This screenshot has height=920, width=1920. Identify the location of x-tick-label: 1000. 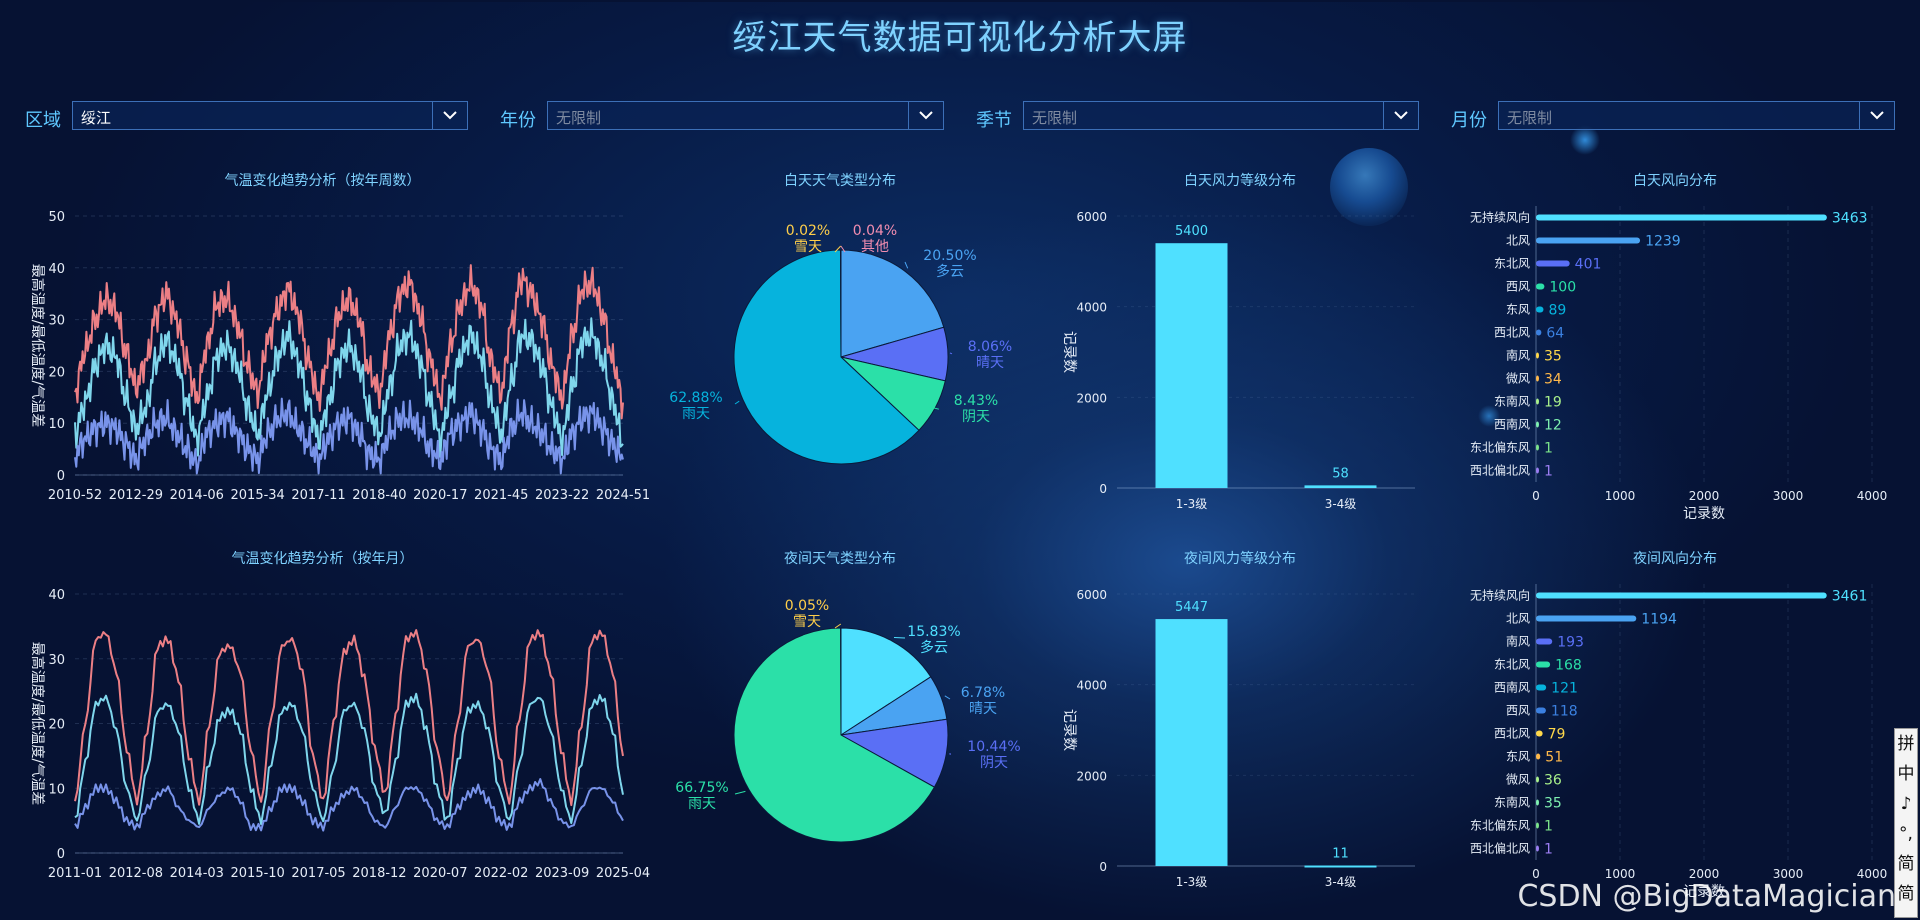
(1620, 496).